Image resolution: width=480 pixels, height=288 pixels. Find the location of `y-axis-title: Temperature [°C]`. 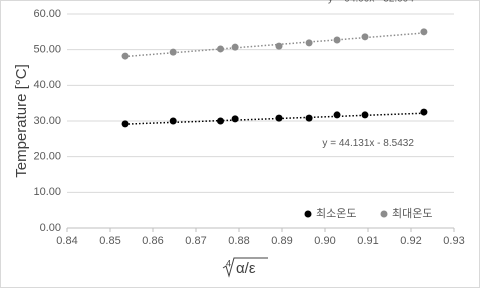

y-axis-title: Temperature [°C] is located at coordinates (21, 121).